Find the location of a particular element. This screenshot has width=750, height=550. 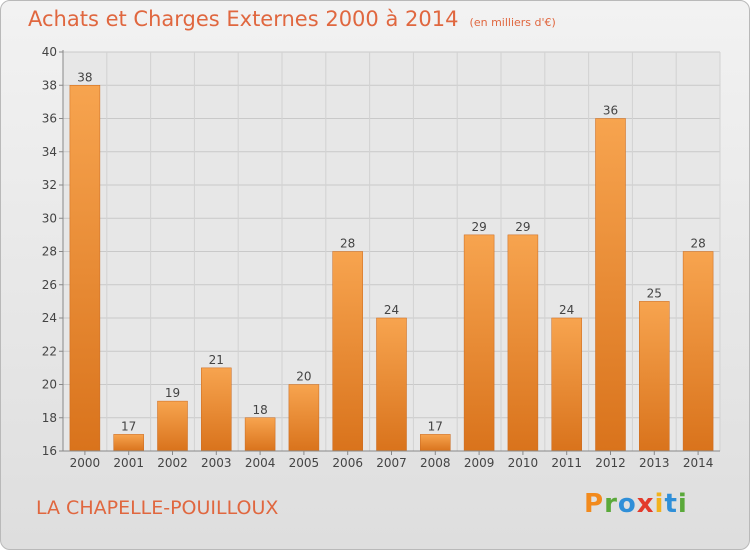

value-label: 25 is located at coordinates (654, 293).